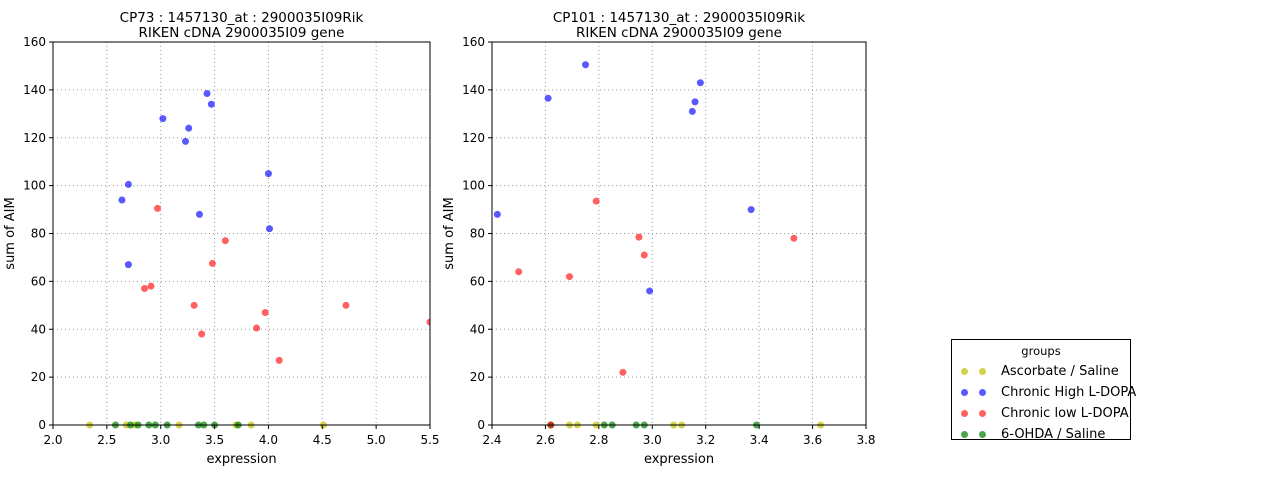 The width and height of the screenshot is (1280, 480). What do you see at coordinates (322, 440) in the screenshot?
I see `x-tick-label: 4.5` at bounding box center [322, 440].